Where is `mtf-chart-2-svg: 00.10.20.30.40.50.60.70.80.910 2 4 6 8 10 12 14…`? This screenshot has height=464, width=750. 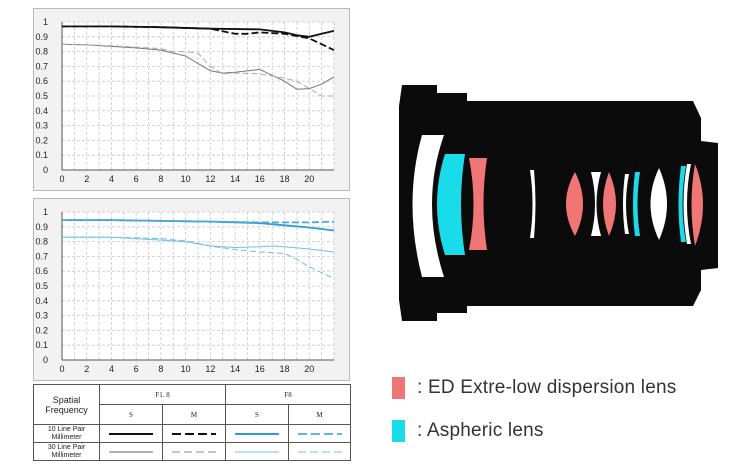
mtf-chart-2-svg: 00.10.20.30.40.50.60.70.80.910 2 4 6 8 10 12 14… is located at coordinates (185, 290).